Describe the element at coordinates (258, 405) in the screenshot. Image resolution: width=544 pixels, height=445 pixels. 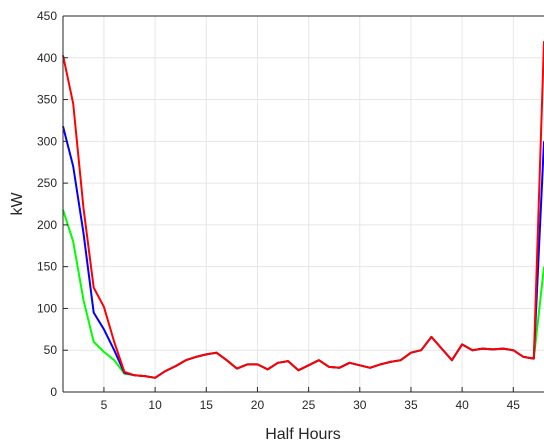
I see `x-tick-label: 20` at that location.